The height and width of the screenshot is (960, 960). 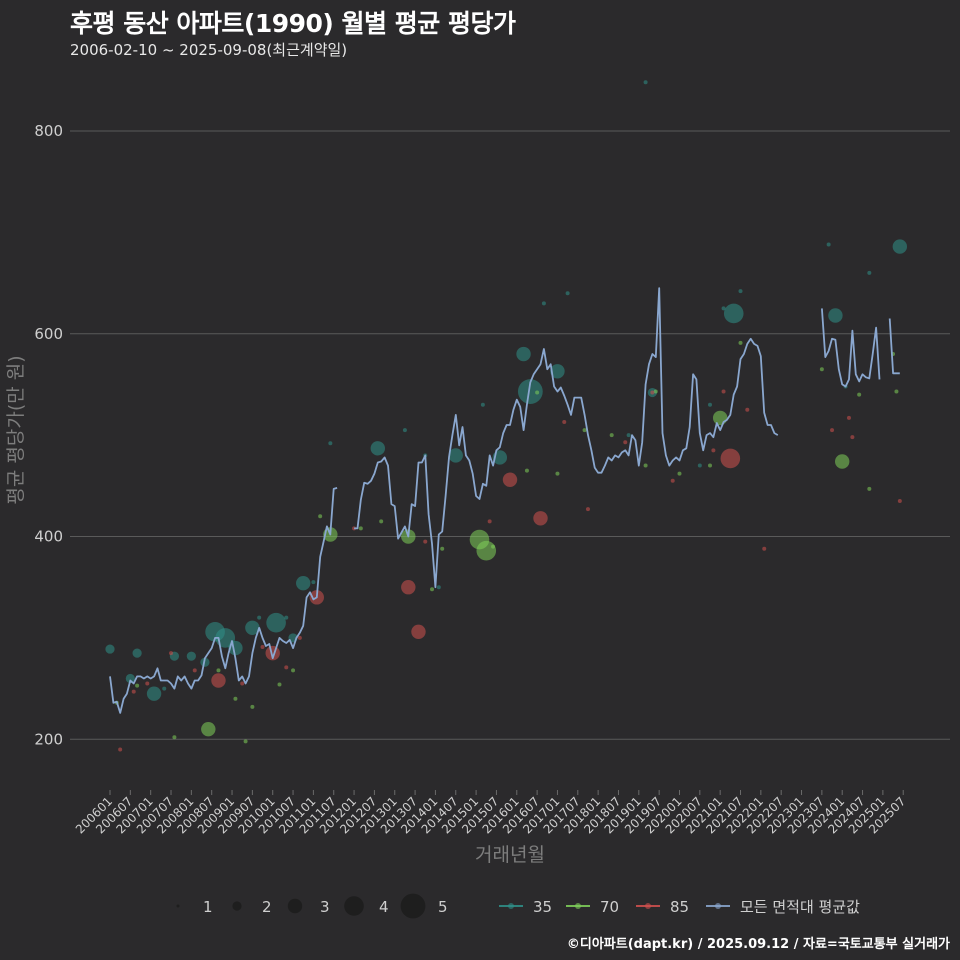 I want to click on y-tick-label: 600, so click(x=48, y=334).